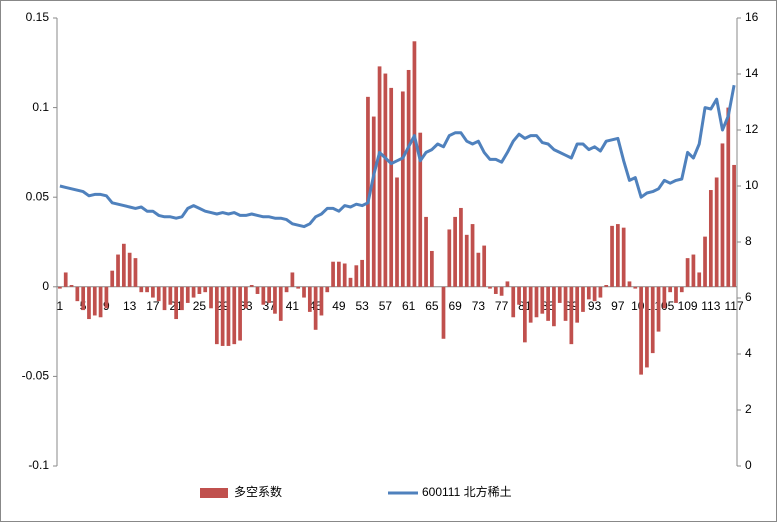  Describe the element at coordinates (269, 306) in the screenshot. I see `x-tick-label: 37` at that location.